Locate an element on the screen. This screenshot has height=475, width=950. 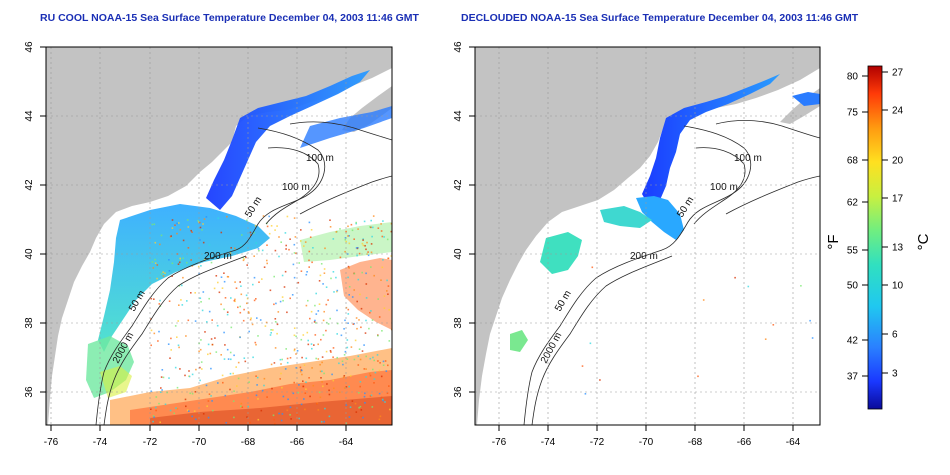
celsius-tick-label: 27 is located at coordinates (898, 73).